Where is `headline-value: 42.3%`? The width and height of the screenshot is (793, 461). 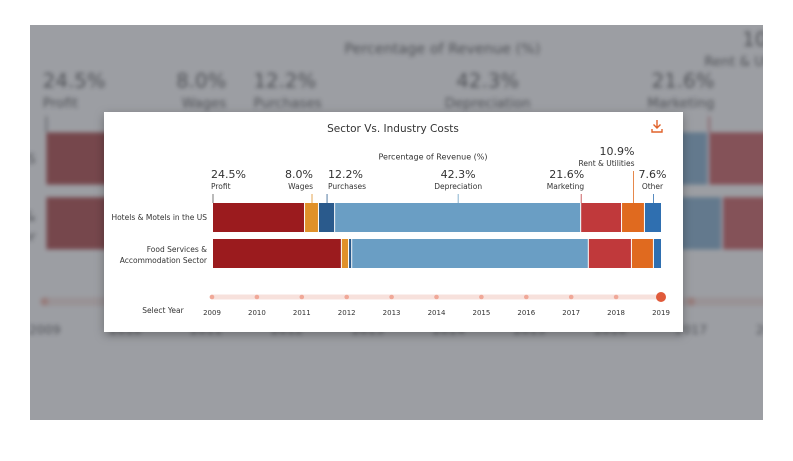
headline-value: 42.3% is located at coordinates (458, 174).